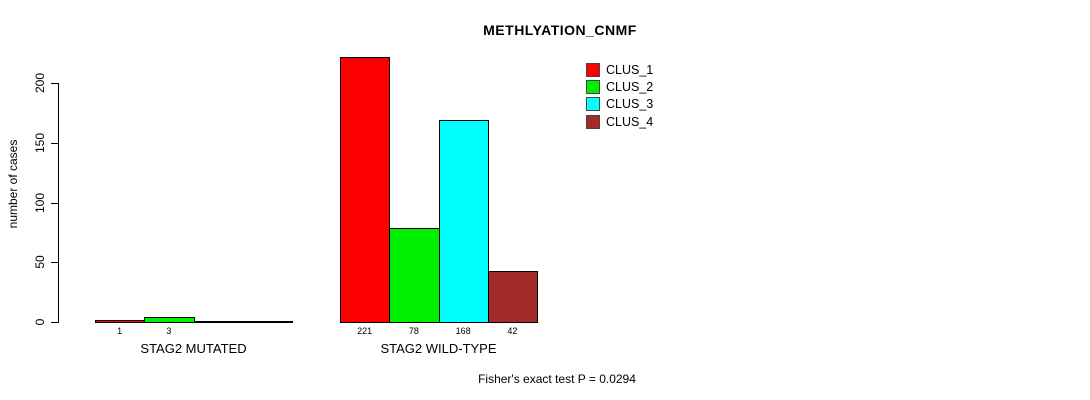  Describe the element at coordinates (40, 322) in the screenshot. I see `y-tick-label: 0` at that location.